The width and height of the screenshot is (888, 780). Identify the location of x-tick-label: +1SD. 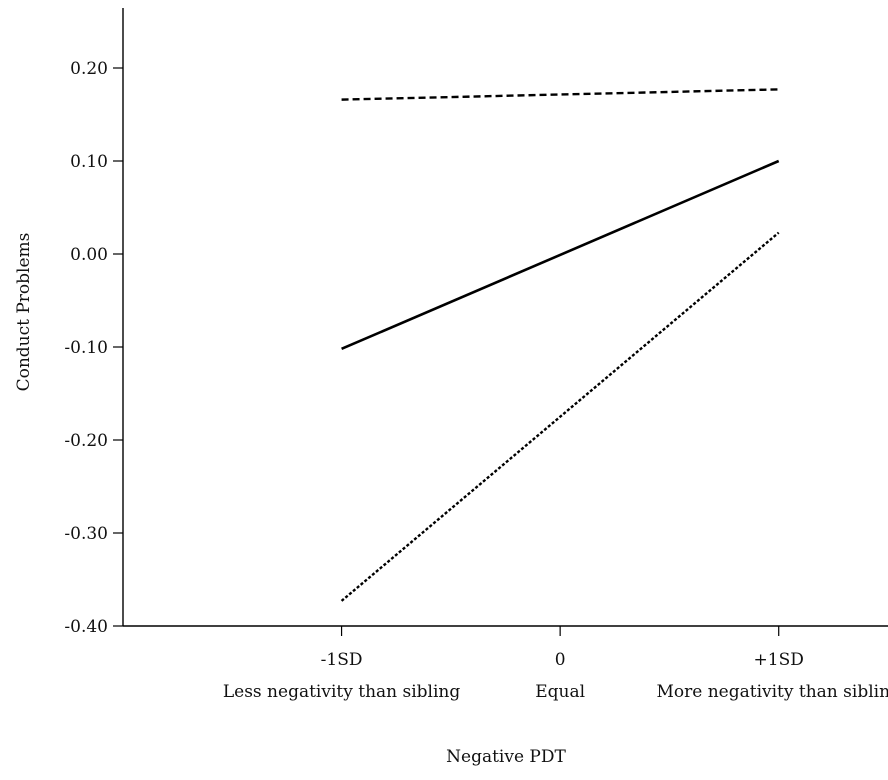
(779, 660).